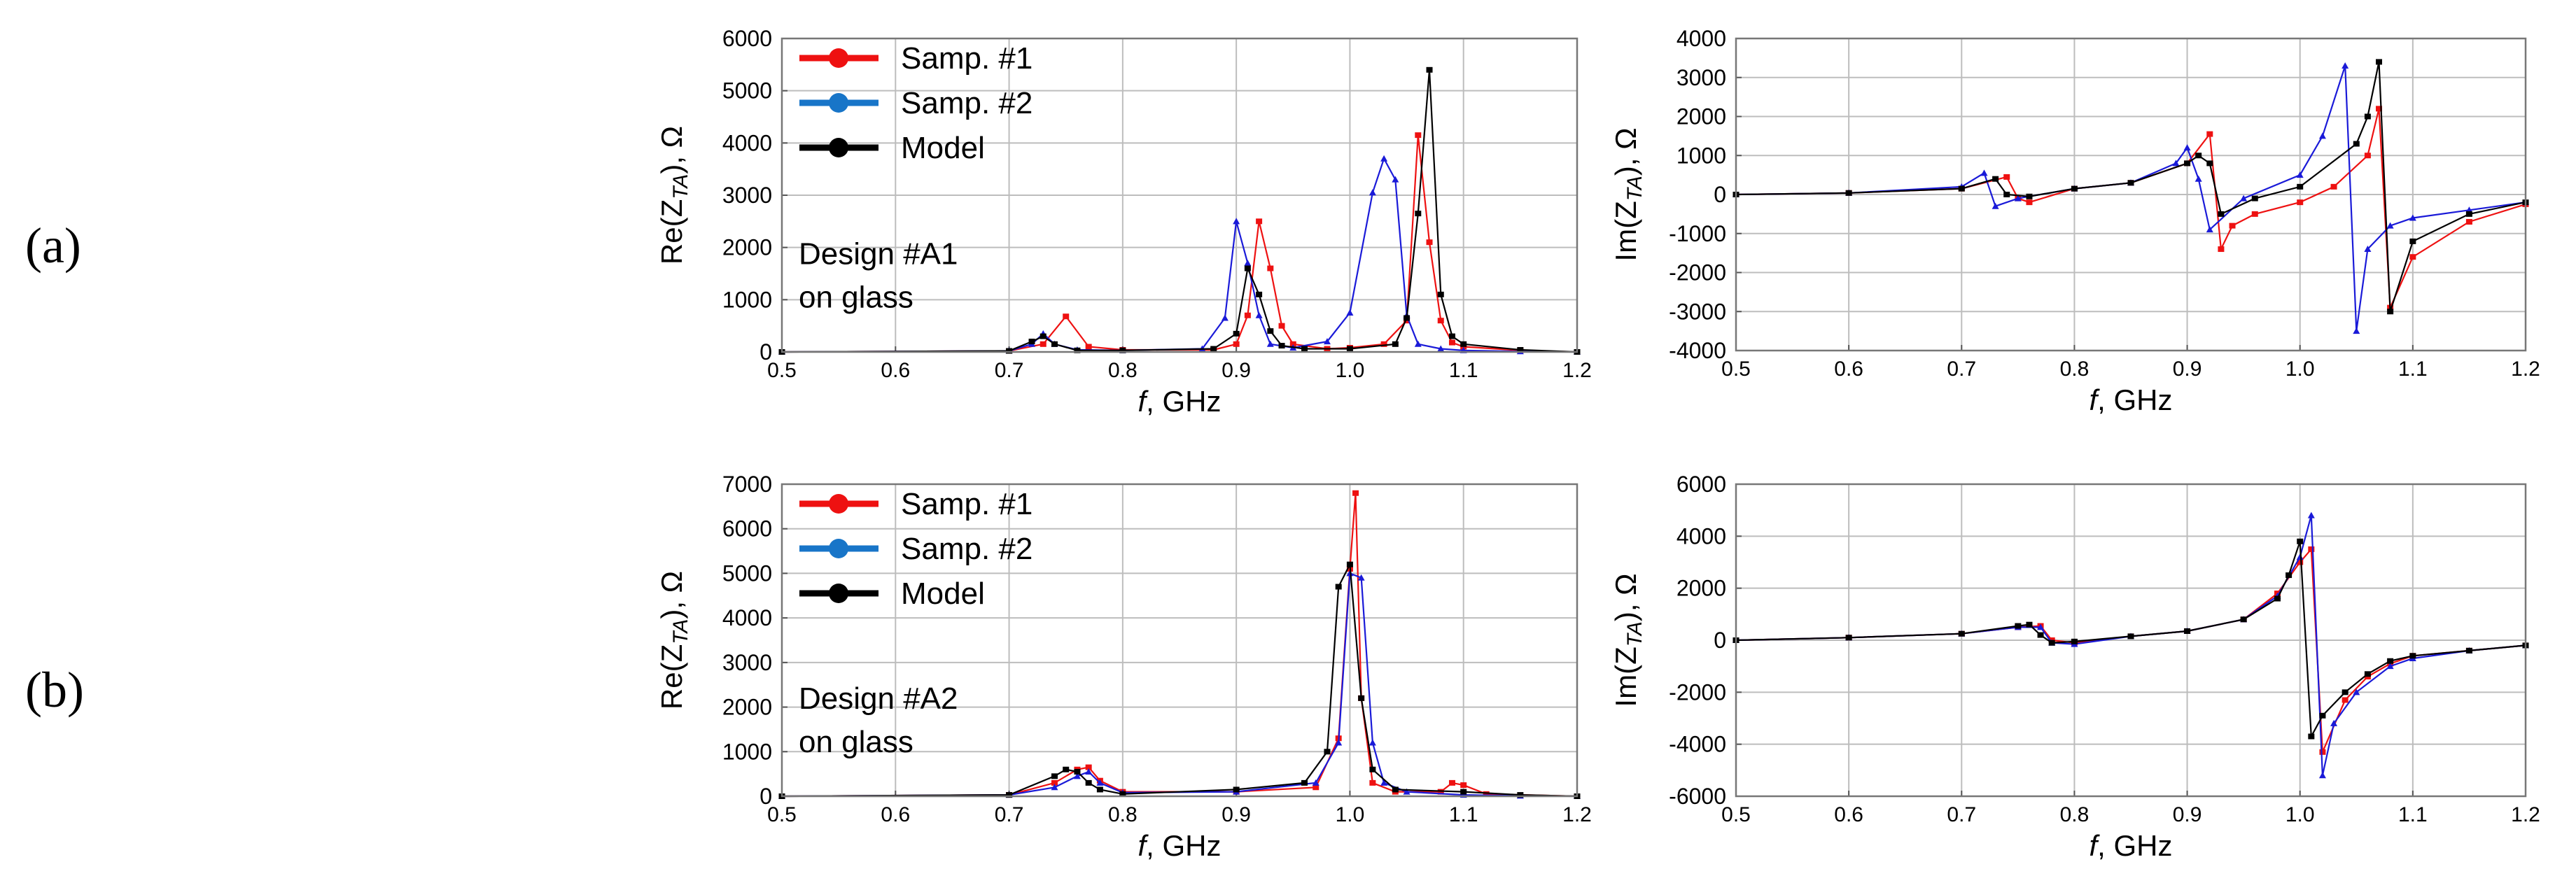  I want to click on y-tick-label: -6000, so click(1697, 796).